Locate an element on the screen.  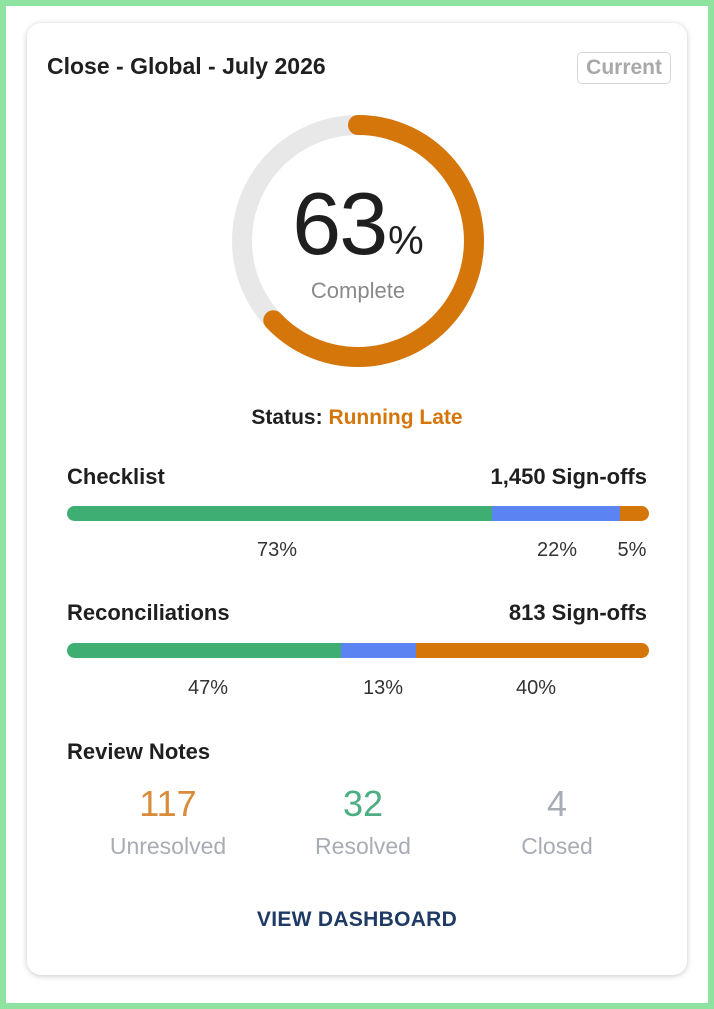
view-dashboard-link: VIEW DASHBOARD is located at coordinates (357, 919).